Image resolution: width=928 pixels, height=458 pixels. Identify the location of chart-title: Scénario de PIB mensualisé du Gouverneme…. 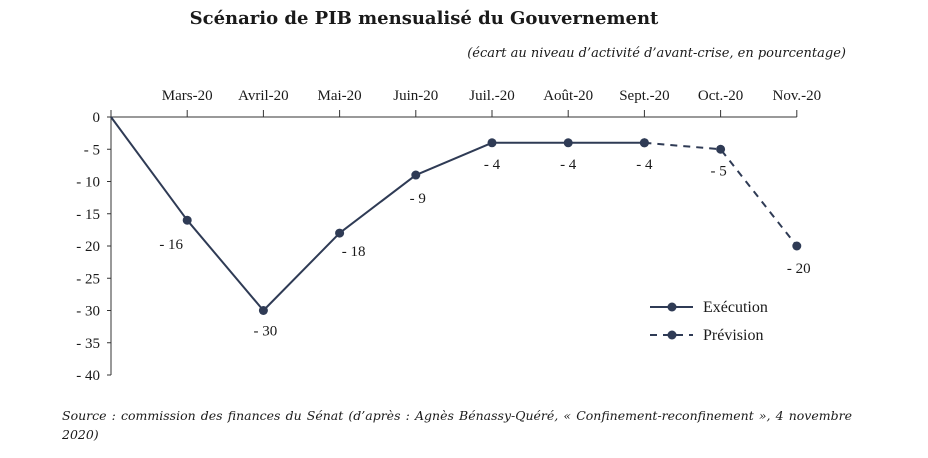
(424, 18).